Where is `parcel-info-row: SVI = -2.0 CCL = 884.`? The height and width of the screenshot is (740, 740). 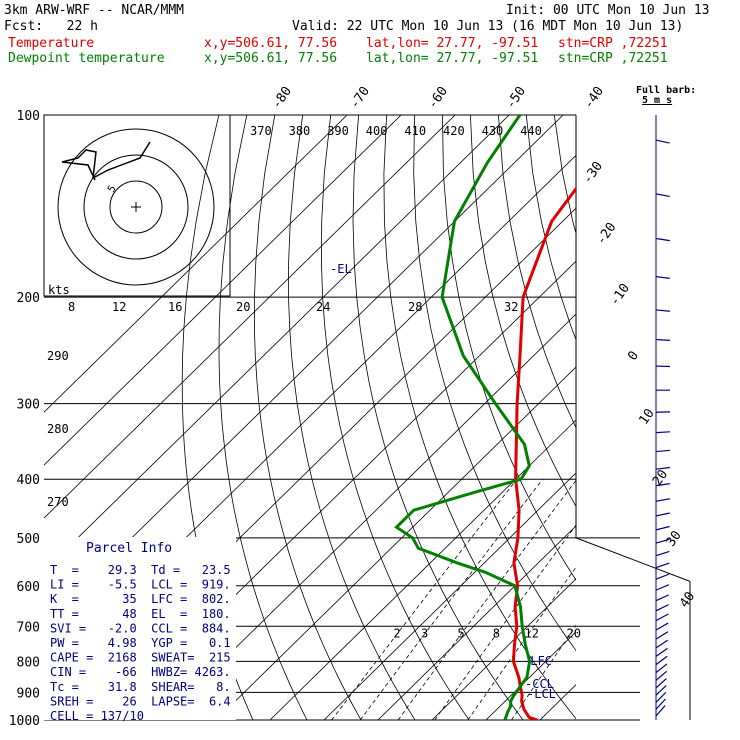 parcel-info-row: SVI = -2.0 CCL = 884. is located at coordinates (140, 628).